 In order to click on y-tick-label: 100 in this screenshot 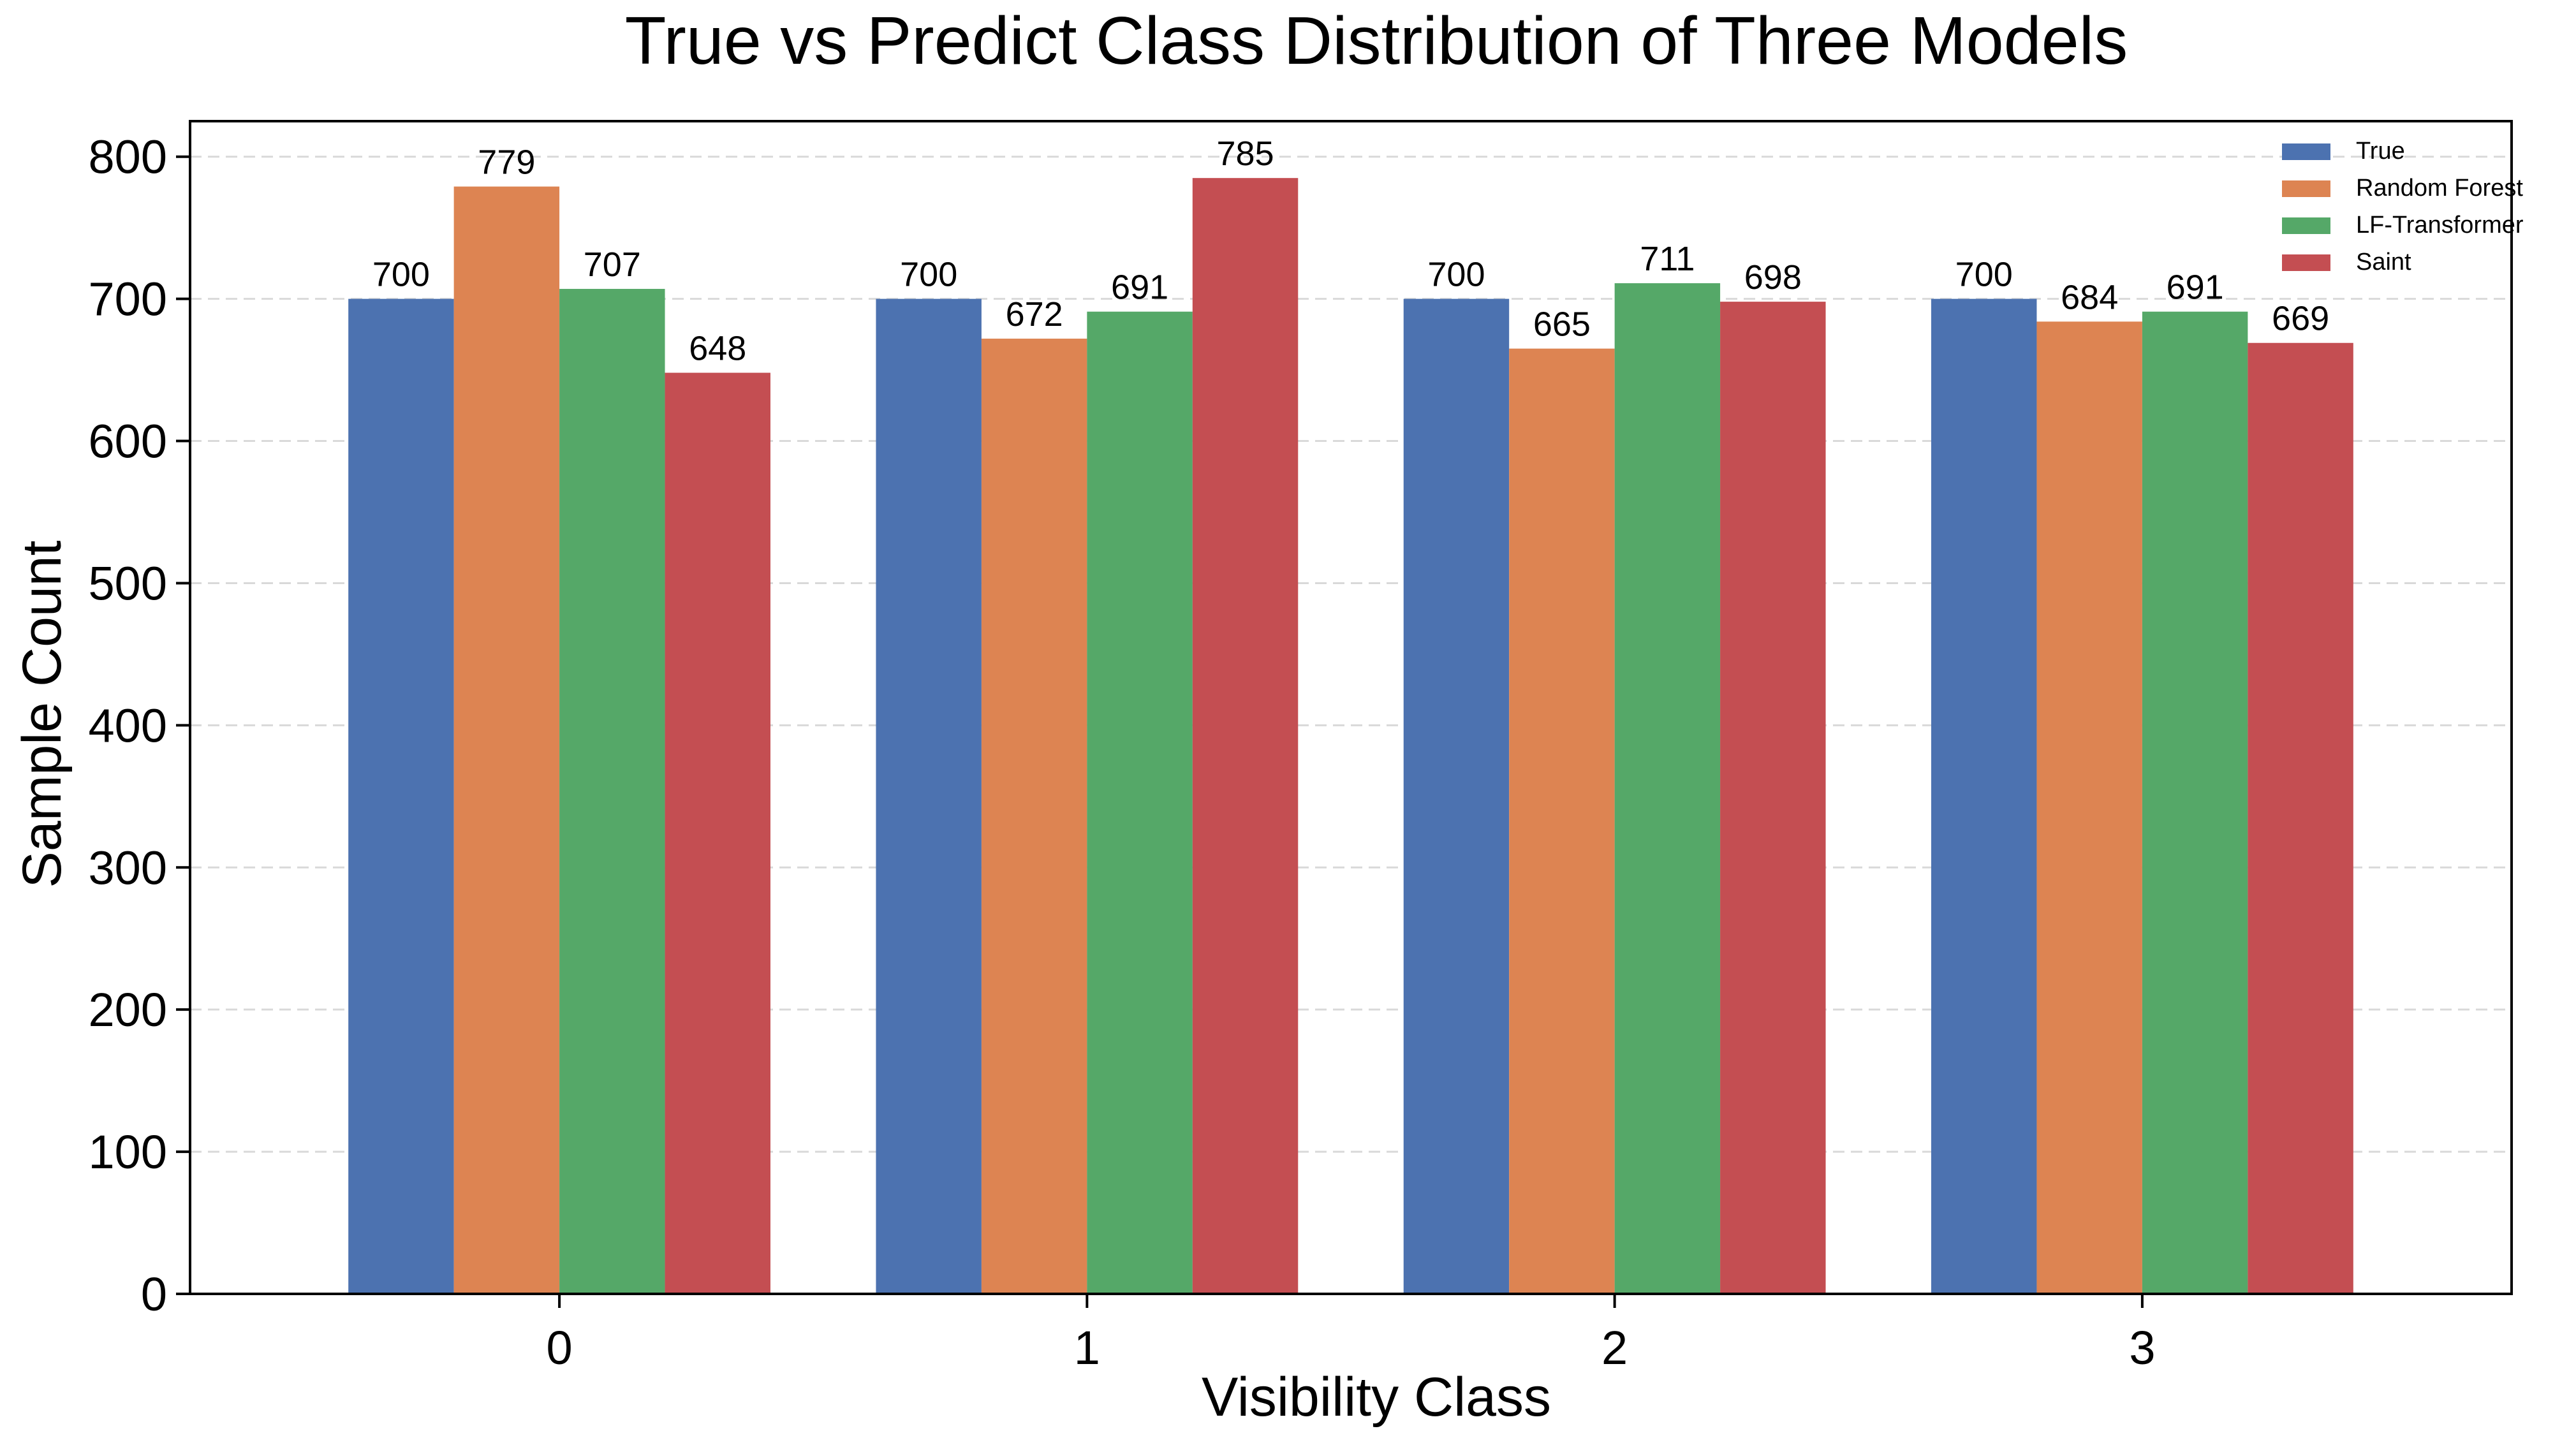, I will do `click(128, 1152)`.